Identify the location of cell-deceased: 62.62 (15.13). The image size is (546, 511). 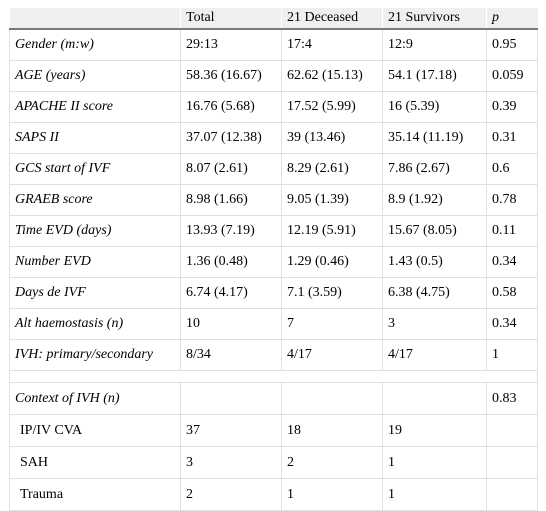
(332, 76).